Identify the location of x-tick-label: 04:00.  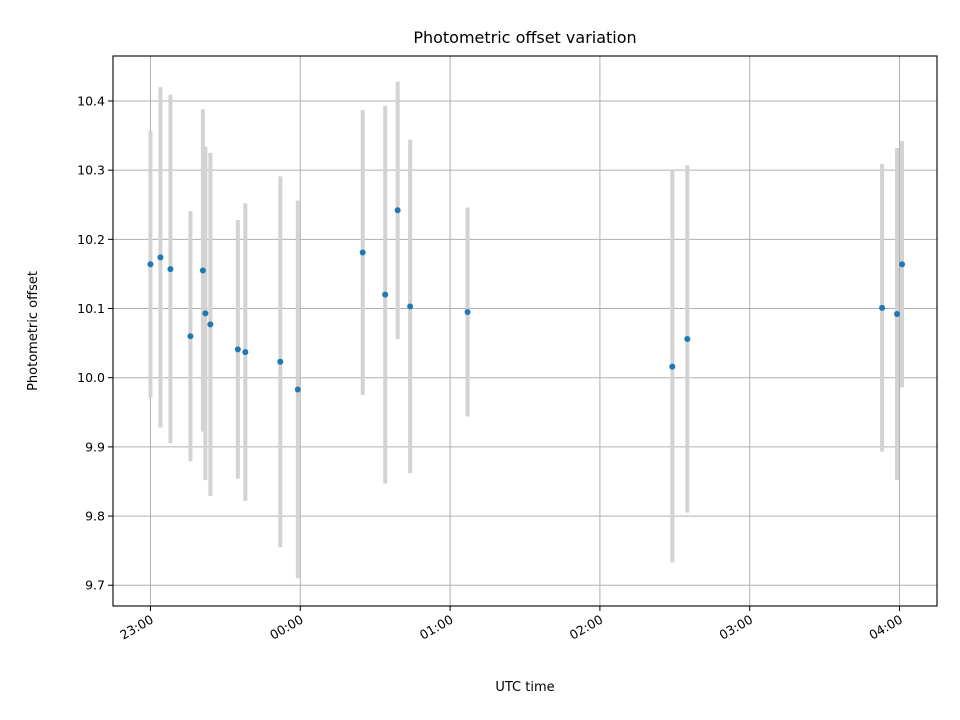
(885, 627).